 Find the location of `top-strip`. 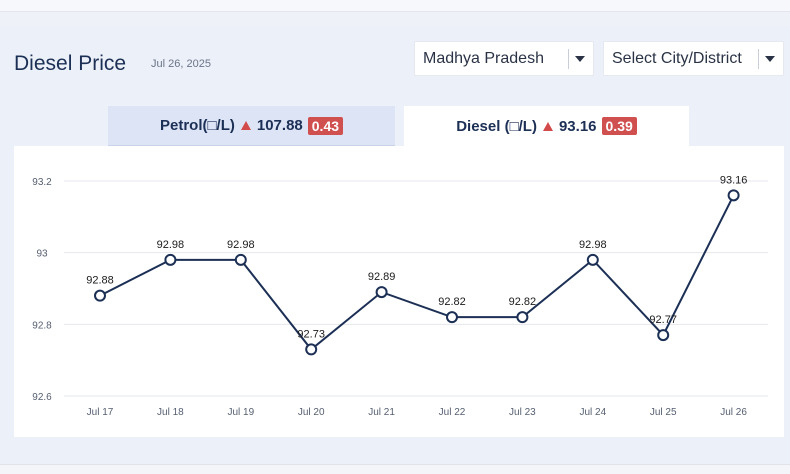

top-strip is located at coordinates (395, 6).